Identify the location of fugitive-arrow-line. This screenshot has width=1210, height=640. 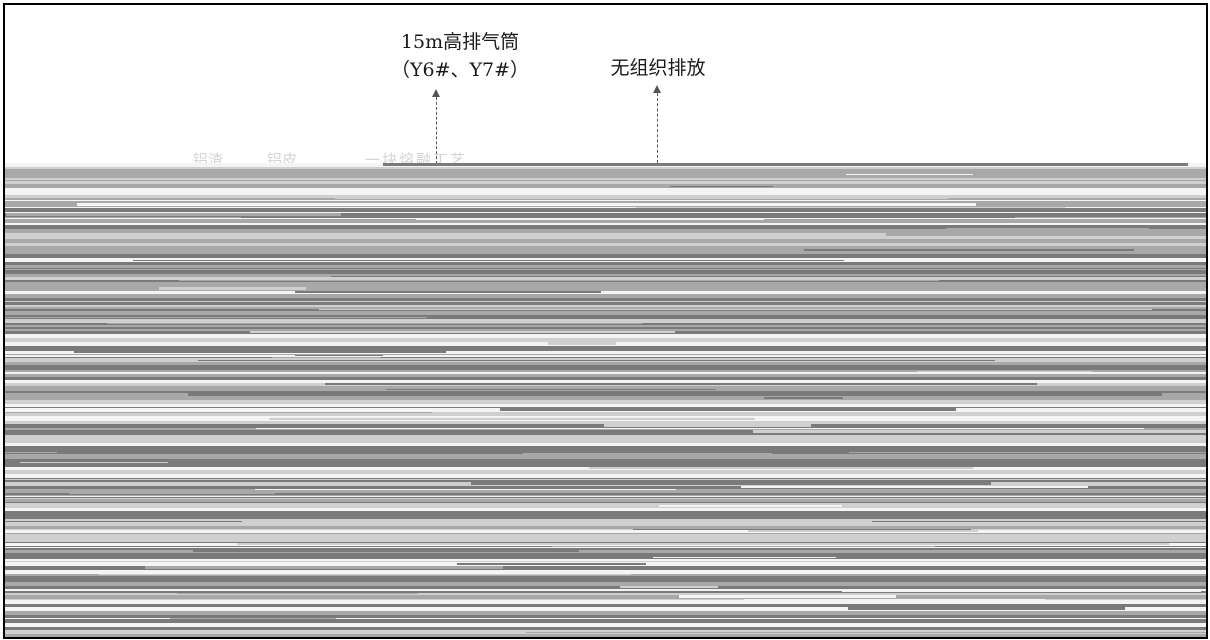
(657, 128).